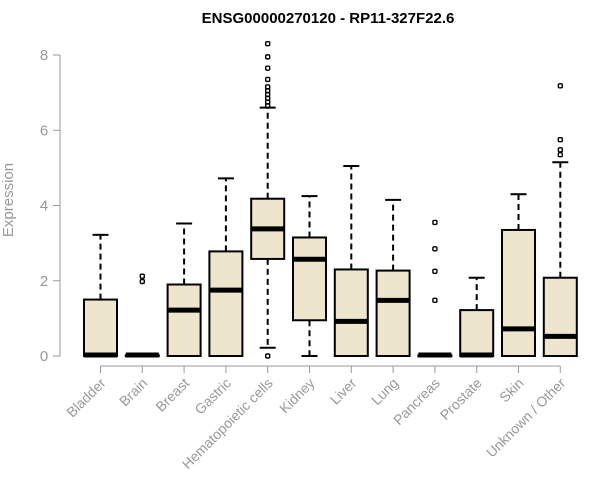  I want to click on box-bladder, so click(100, 295).